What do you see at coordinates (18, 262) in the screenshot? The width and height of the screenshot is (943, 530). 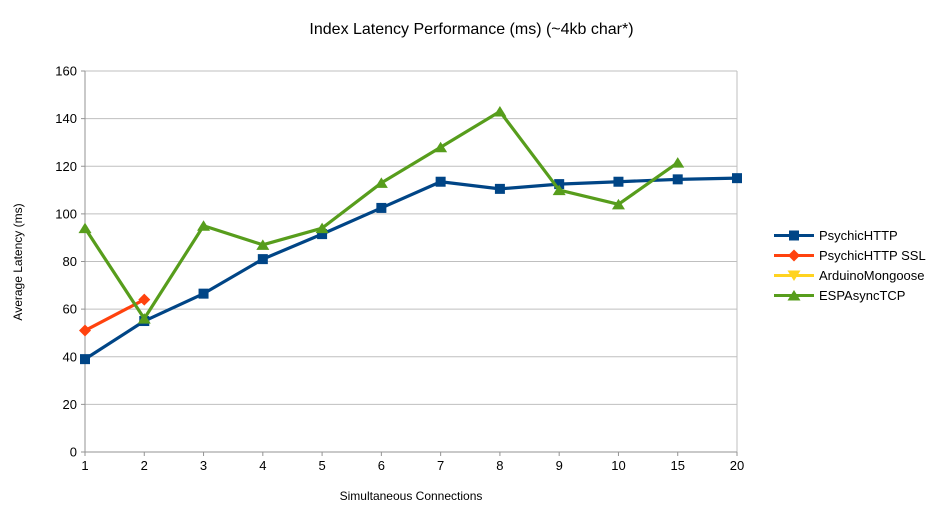 I see `y-axis-title: Average Latency (ms)` at bounding box center [18, 262].